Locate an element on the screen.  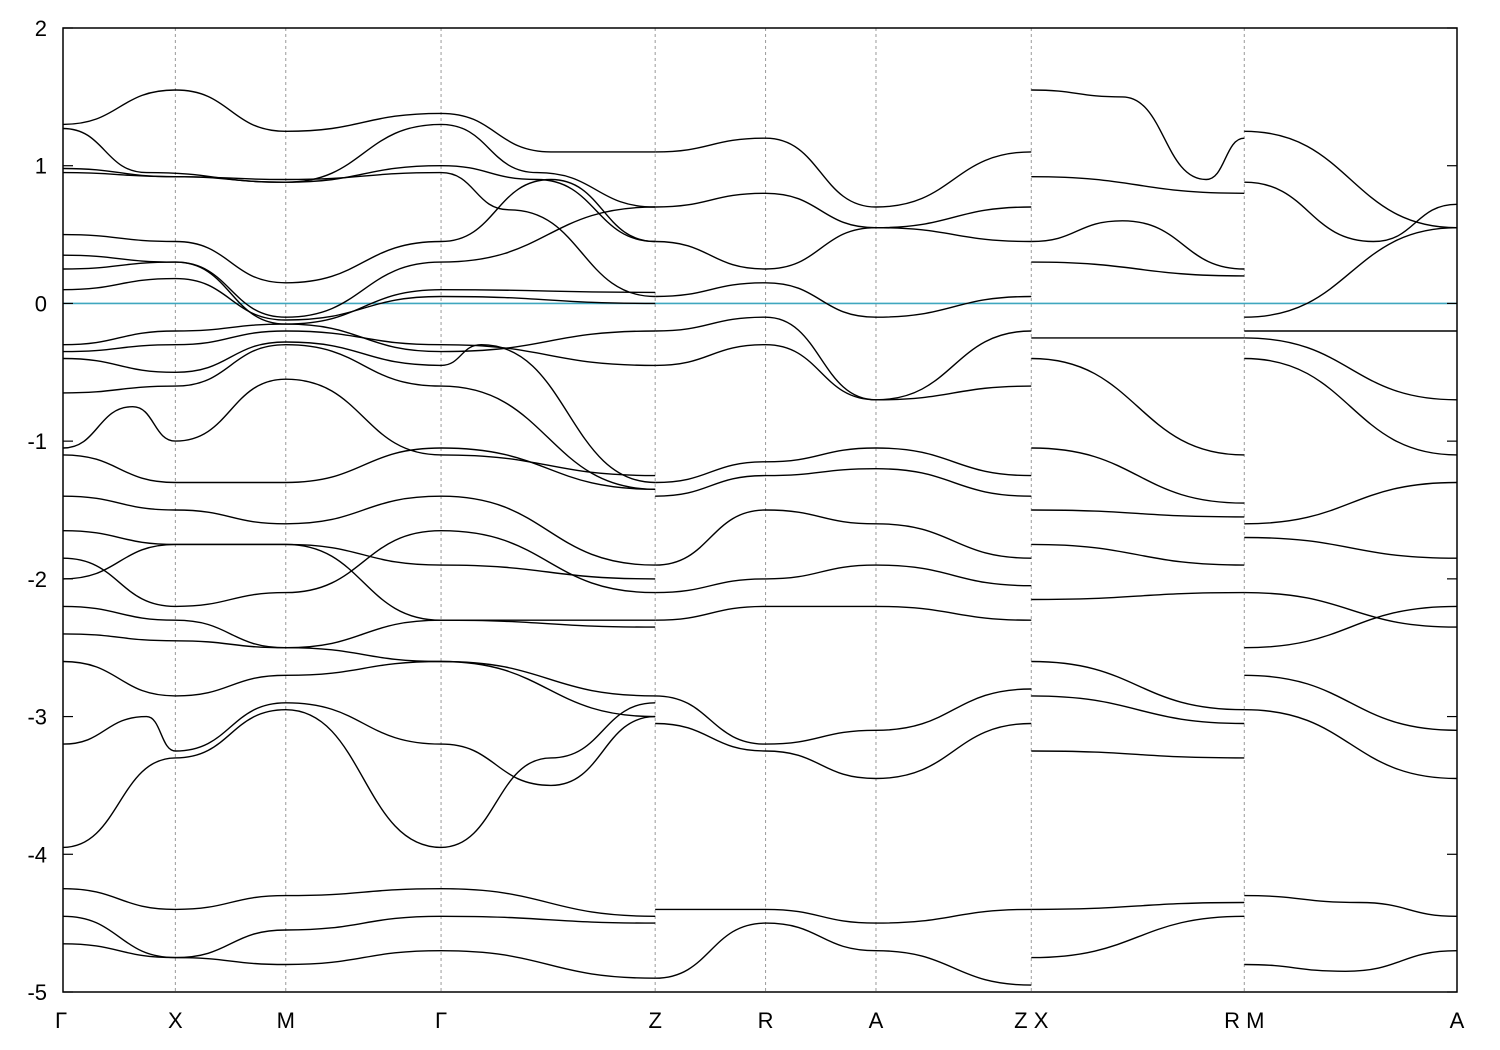
kpoint-label-1: X is located at coordinates (175, 1020).